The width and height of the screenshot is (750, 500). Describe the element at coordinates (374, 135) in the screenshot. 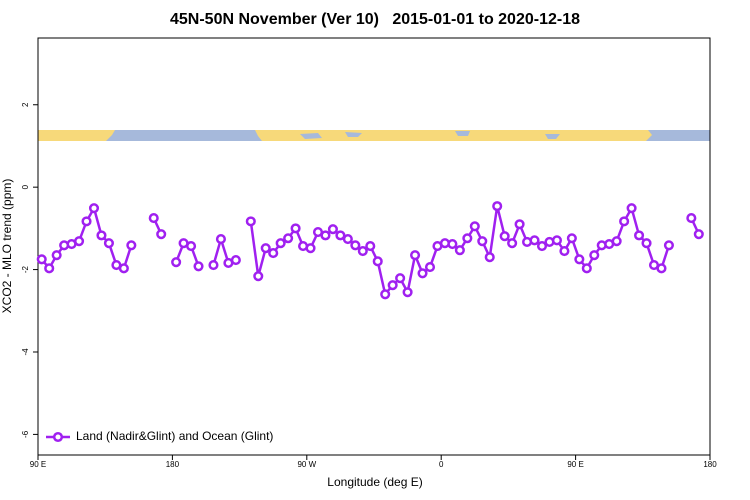

I see `map-strip` at that location.